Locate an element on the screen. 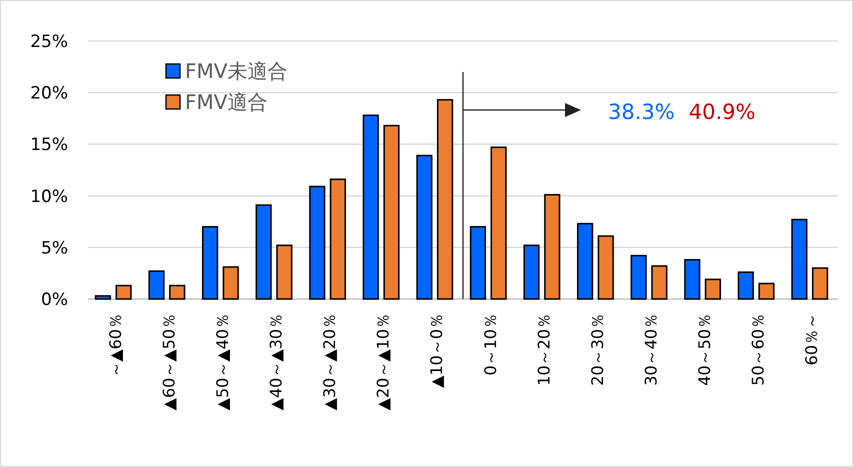  y-tick-label: 15% is located at coordinates (49, 145).